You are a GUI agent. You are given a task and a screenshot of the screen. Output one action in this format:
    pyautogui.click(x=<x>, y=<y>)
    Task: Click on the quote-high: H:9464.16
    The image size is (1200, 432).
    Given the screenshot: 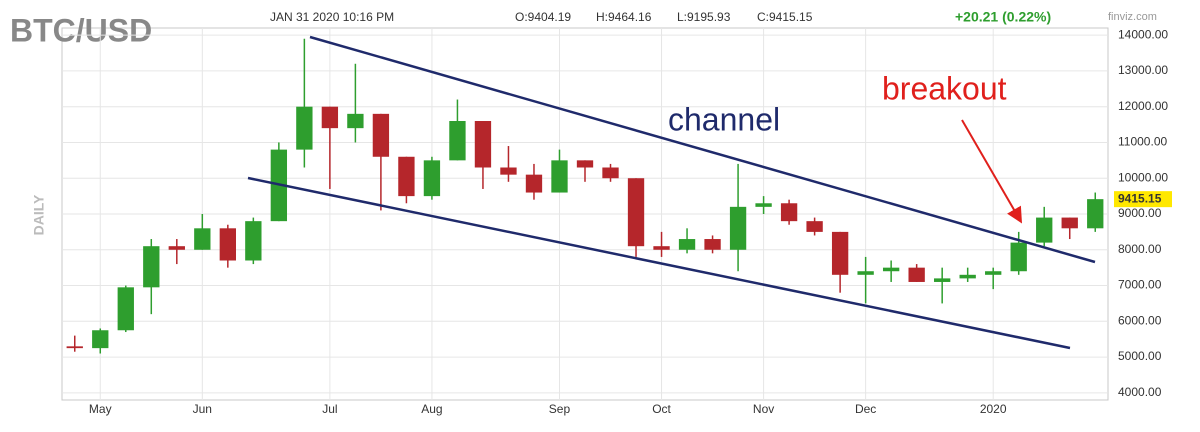 What is the action you would take?
    pyautogui.click(x=624, y=17)
    